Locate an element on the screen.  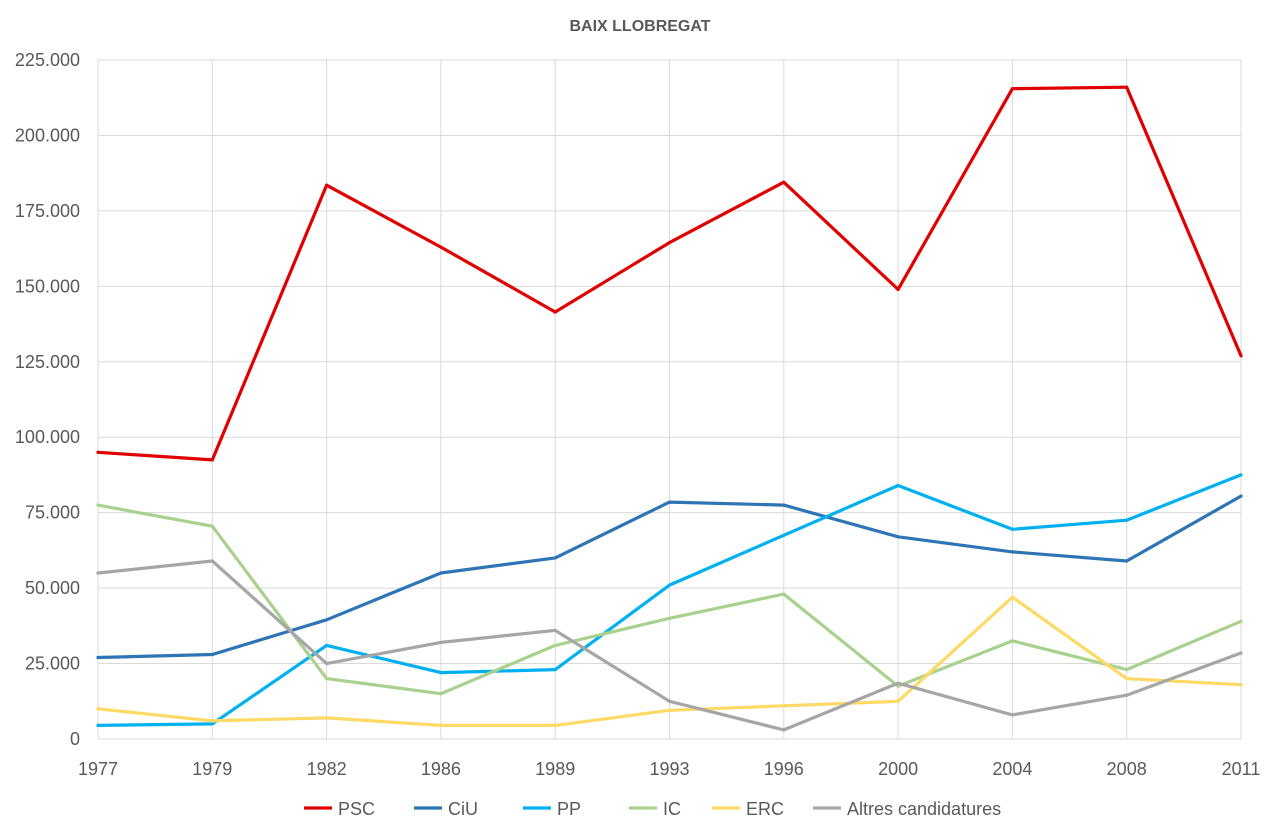
y-tick-label: 50.000 is located at coordinates (52, 588).